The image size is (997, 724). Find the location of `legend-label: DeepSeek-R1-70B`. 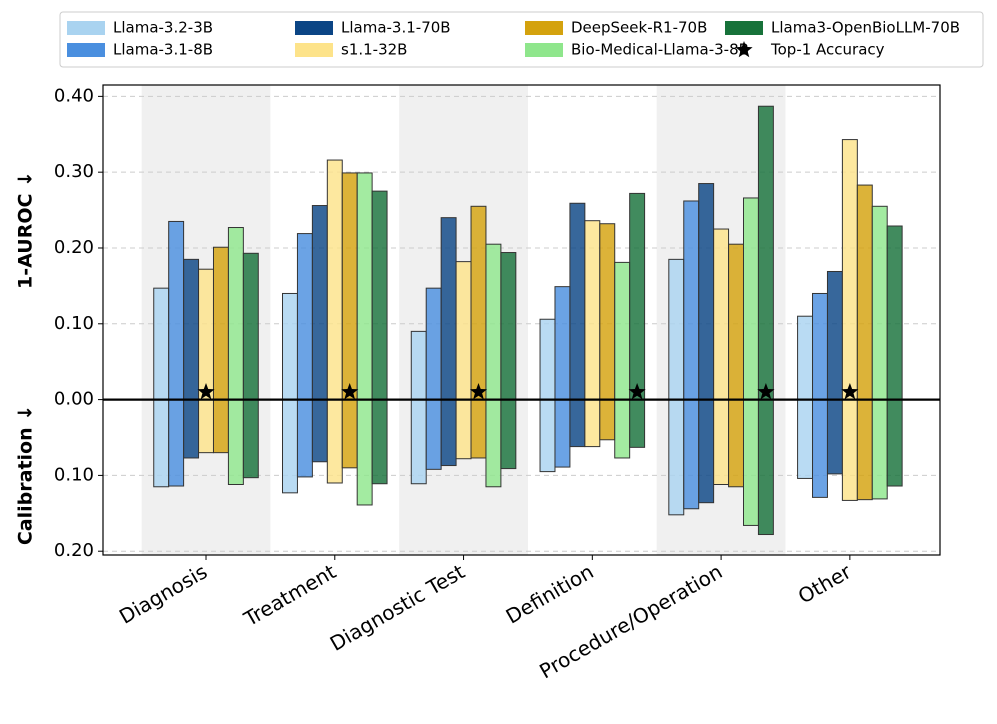

legend-label: DeepSeek-R1-70B is located at coordinates (639, 28).